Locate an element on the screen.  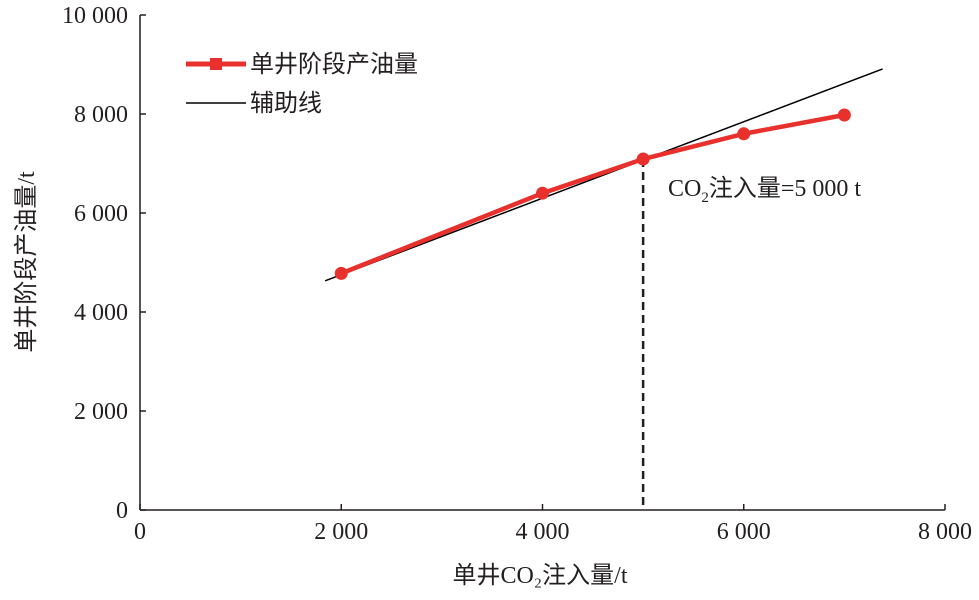
legend: 单井阶段产油量 辅助线 is located at coordinates (302, 84).